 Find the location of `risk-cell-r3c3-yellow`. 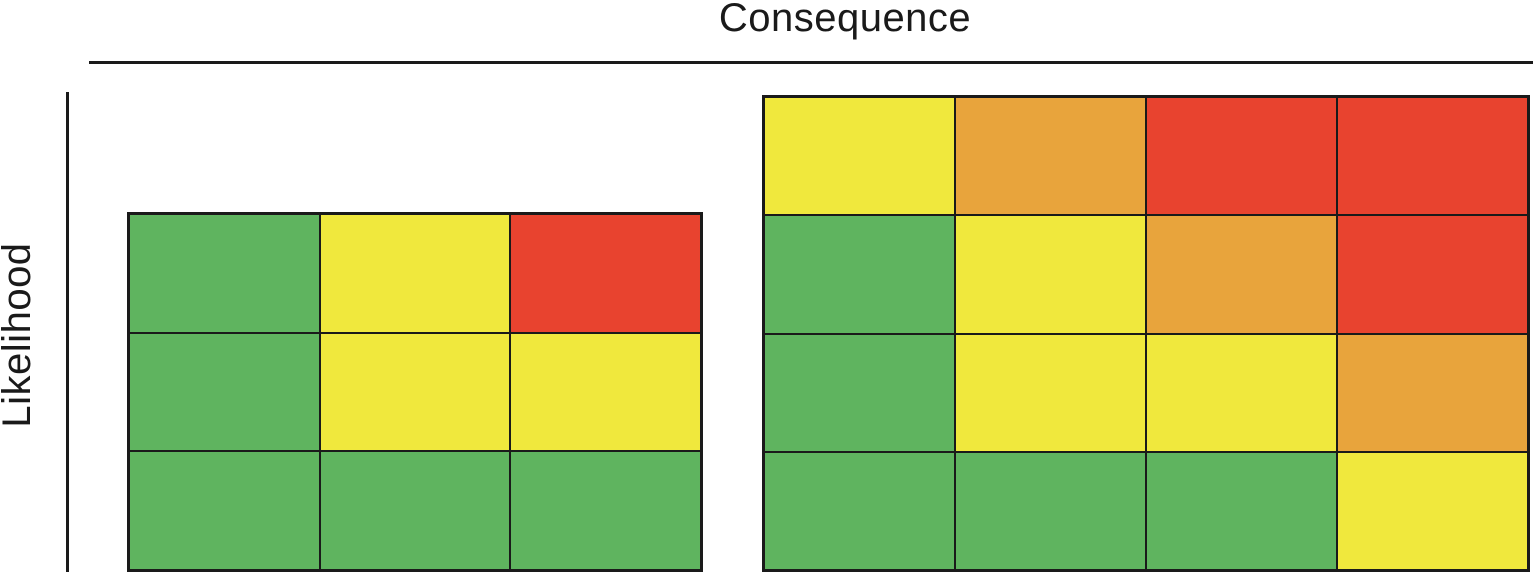

risk-cell-r3c3-yellow is located at coordinates (1241, 392).